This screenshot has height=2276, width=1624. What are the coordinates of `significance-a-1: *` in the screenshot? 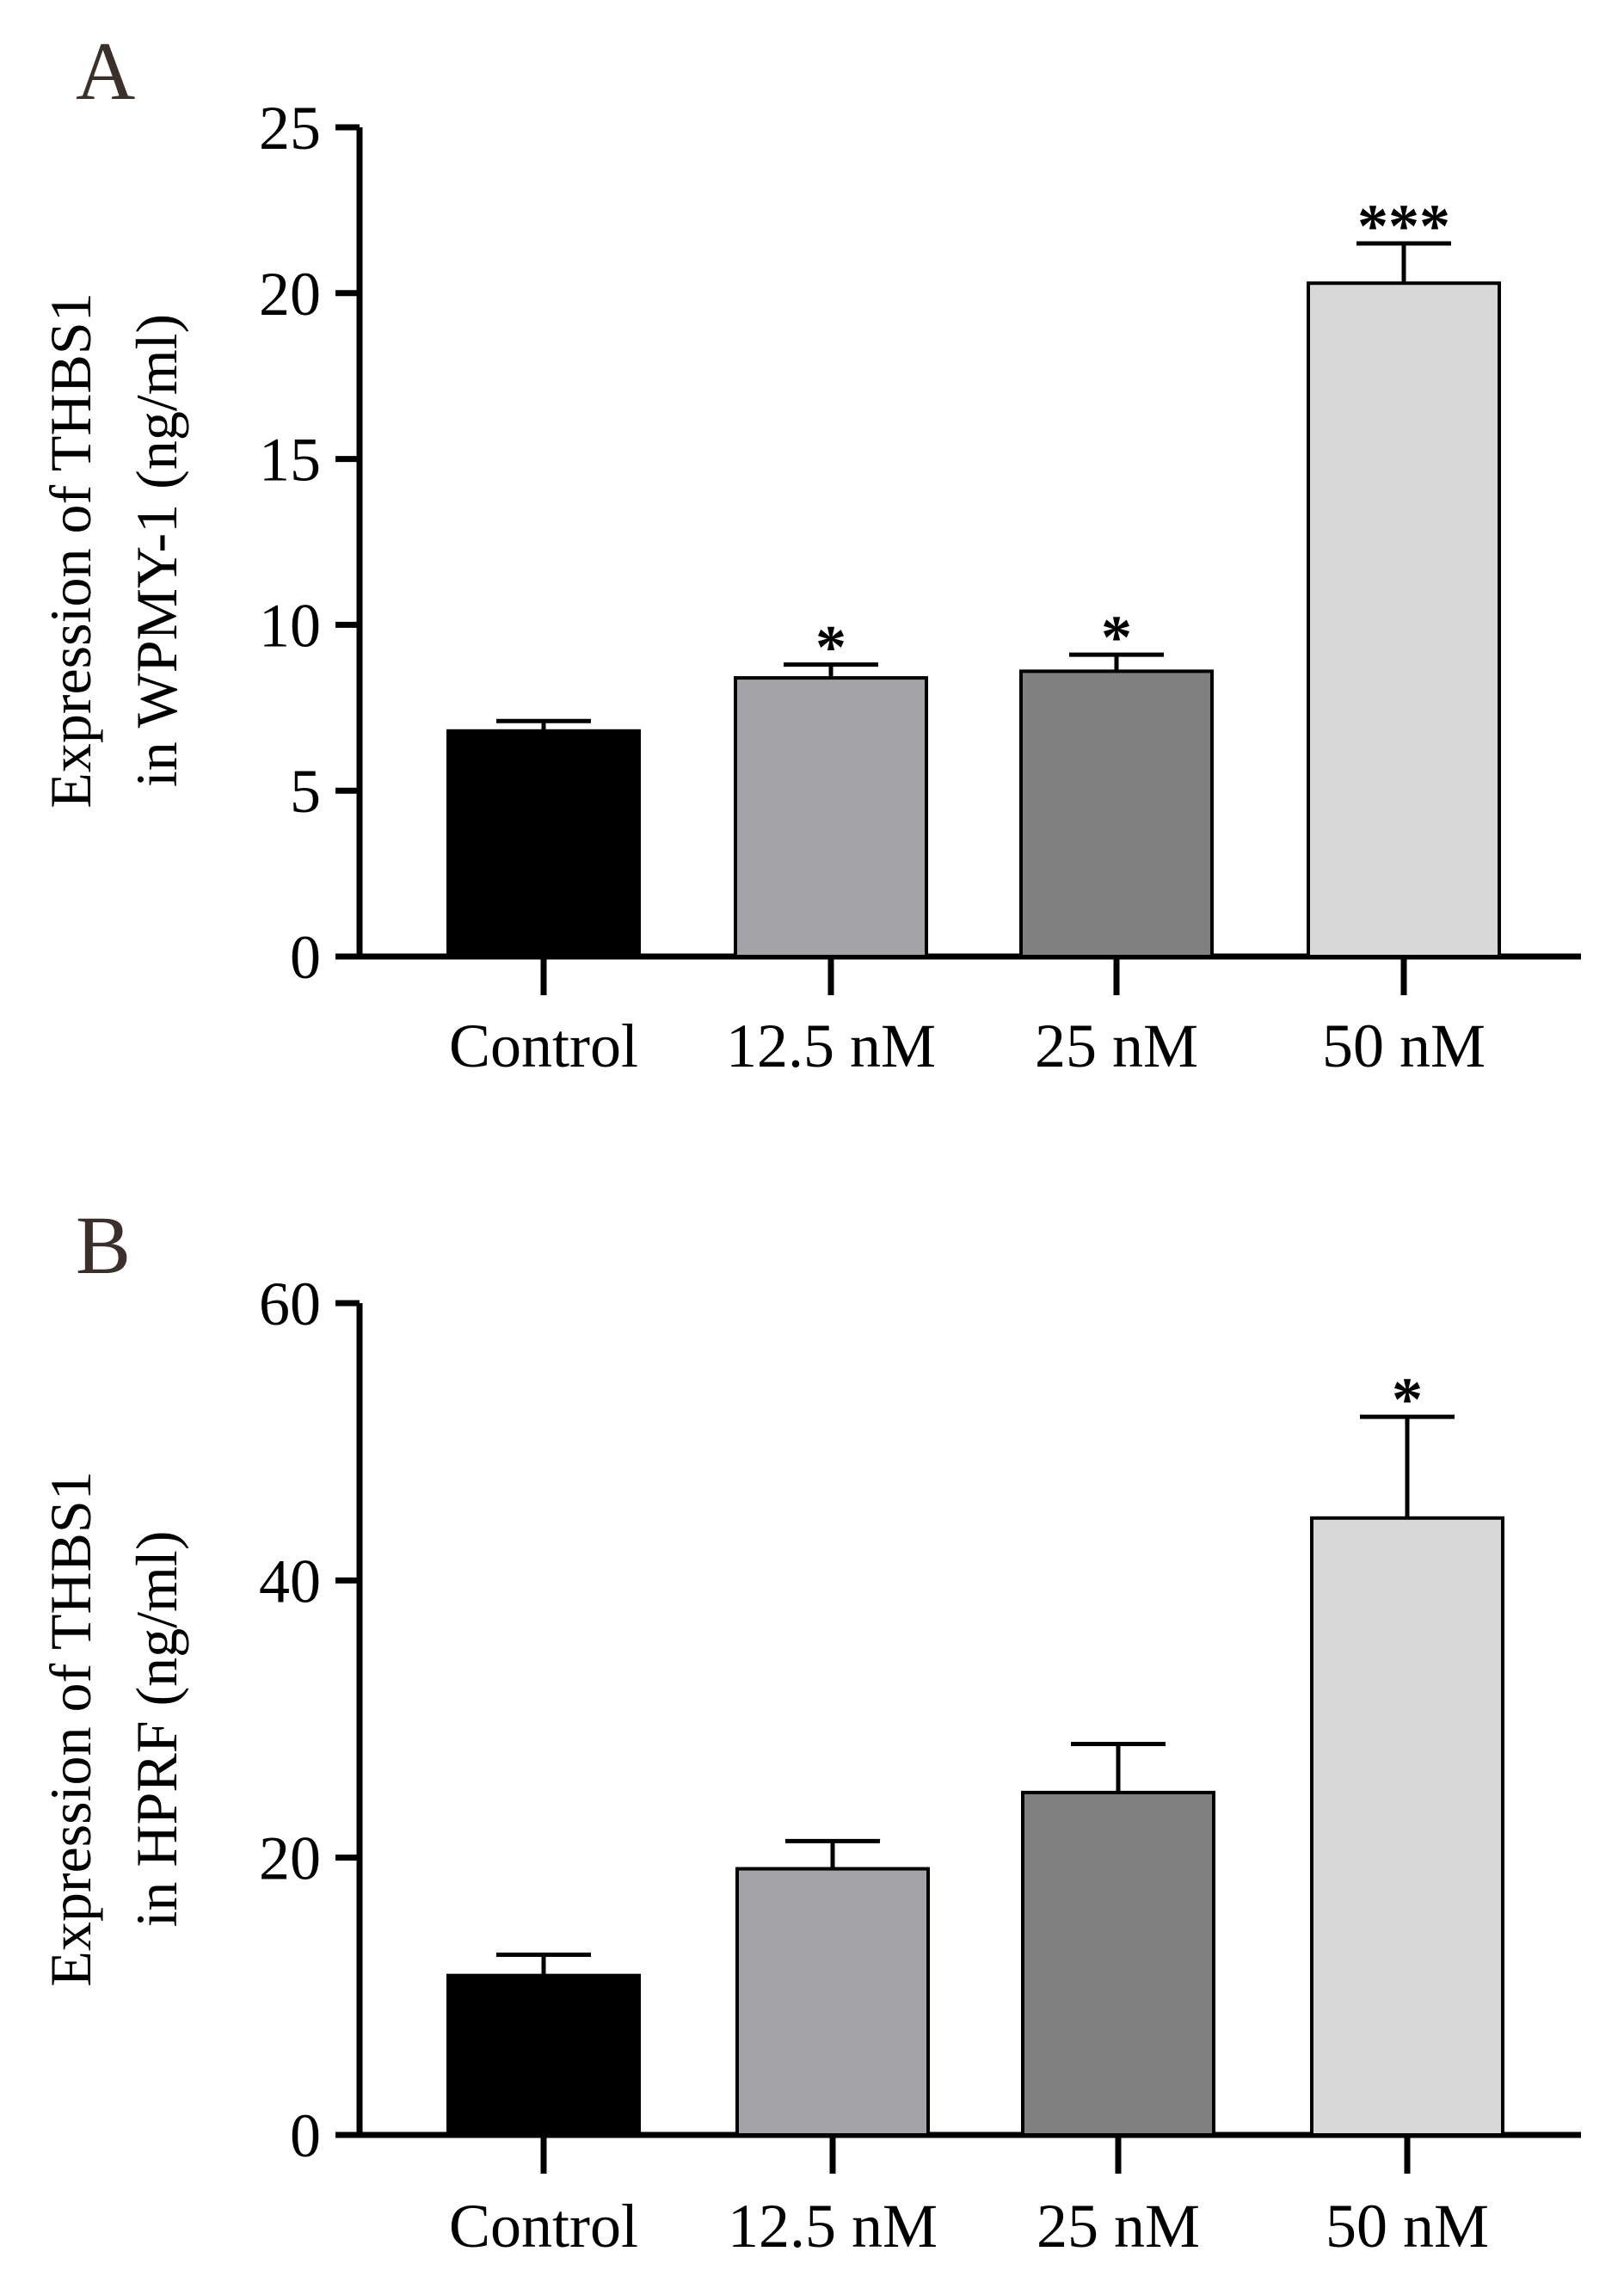 It's located at (830, 647).